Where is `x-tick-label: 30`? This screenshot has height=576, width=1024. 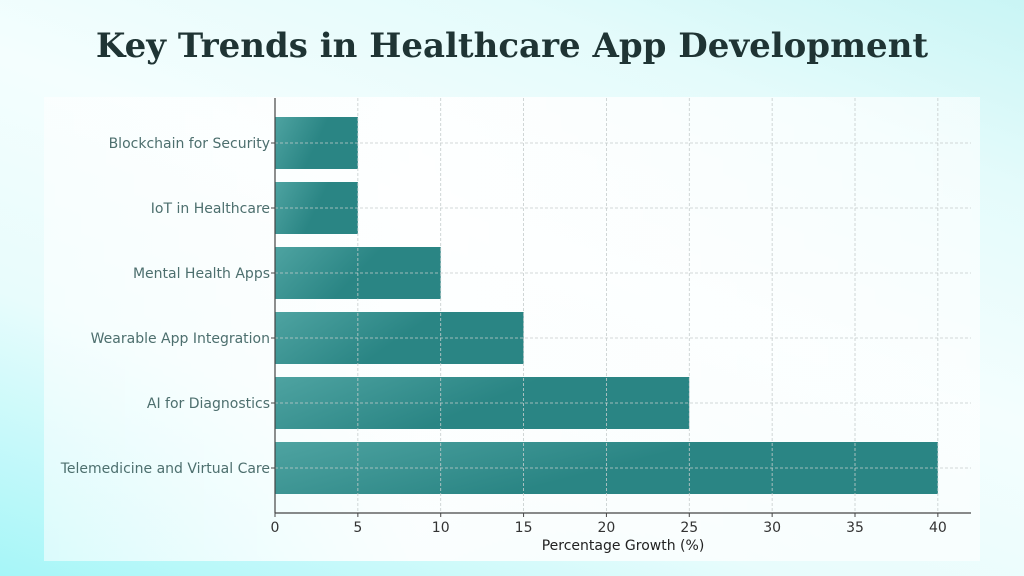 x-tick-label: 30 is located at coordinates (772, 528).